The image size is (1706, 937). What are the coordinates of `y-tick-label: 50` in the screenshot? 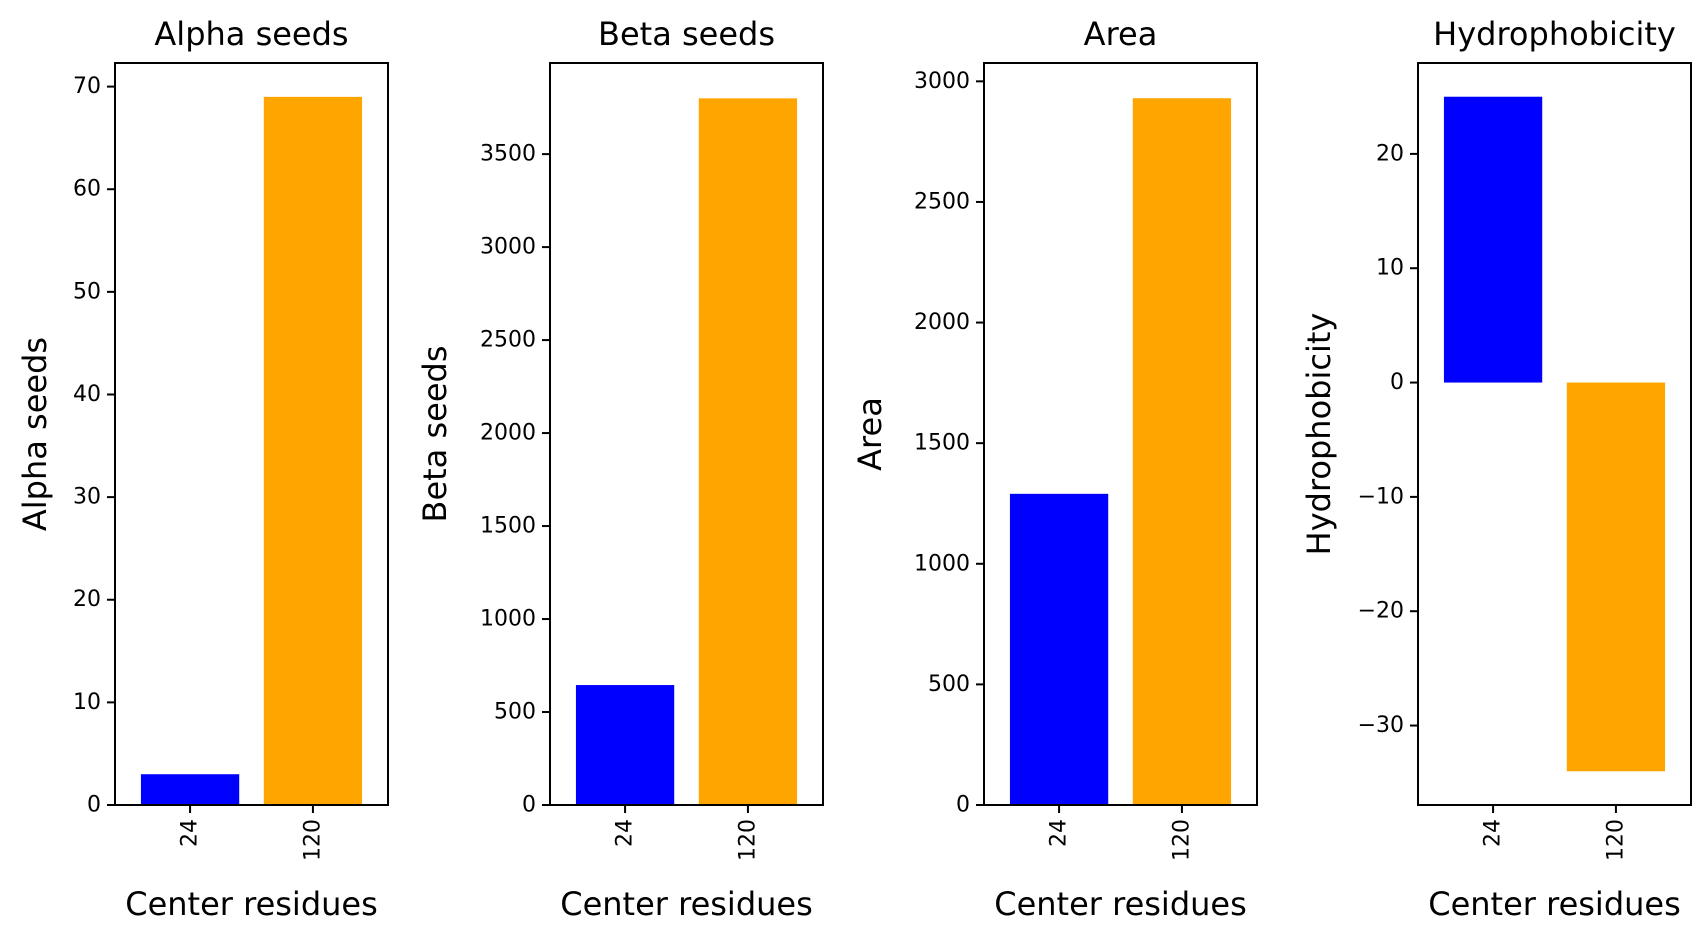 It's located at (87, 291).